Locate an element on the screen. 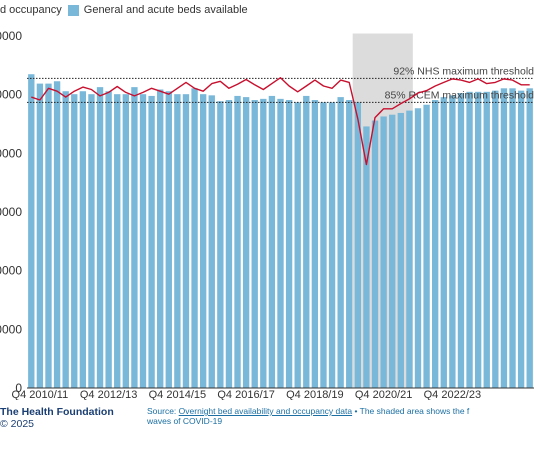 The width and height of the screenshot is (534, 462). x-tick-label: Q4 2014/15 is located at coordinates (178, 394).